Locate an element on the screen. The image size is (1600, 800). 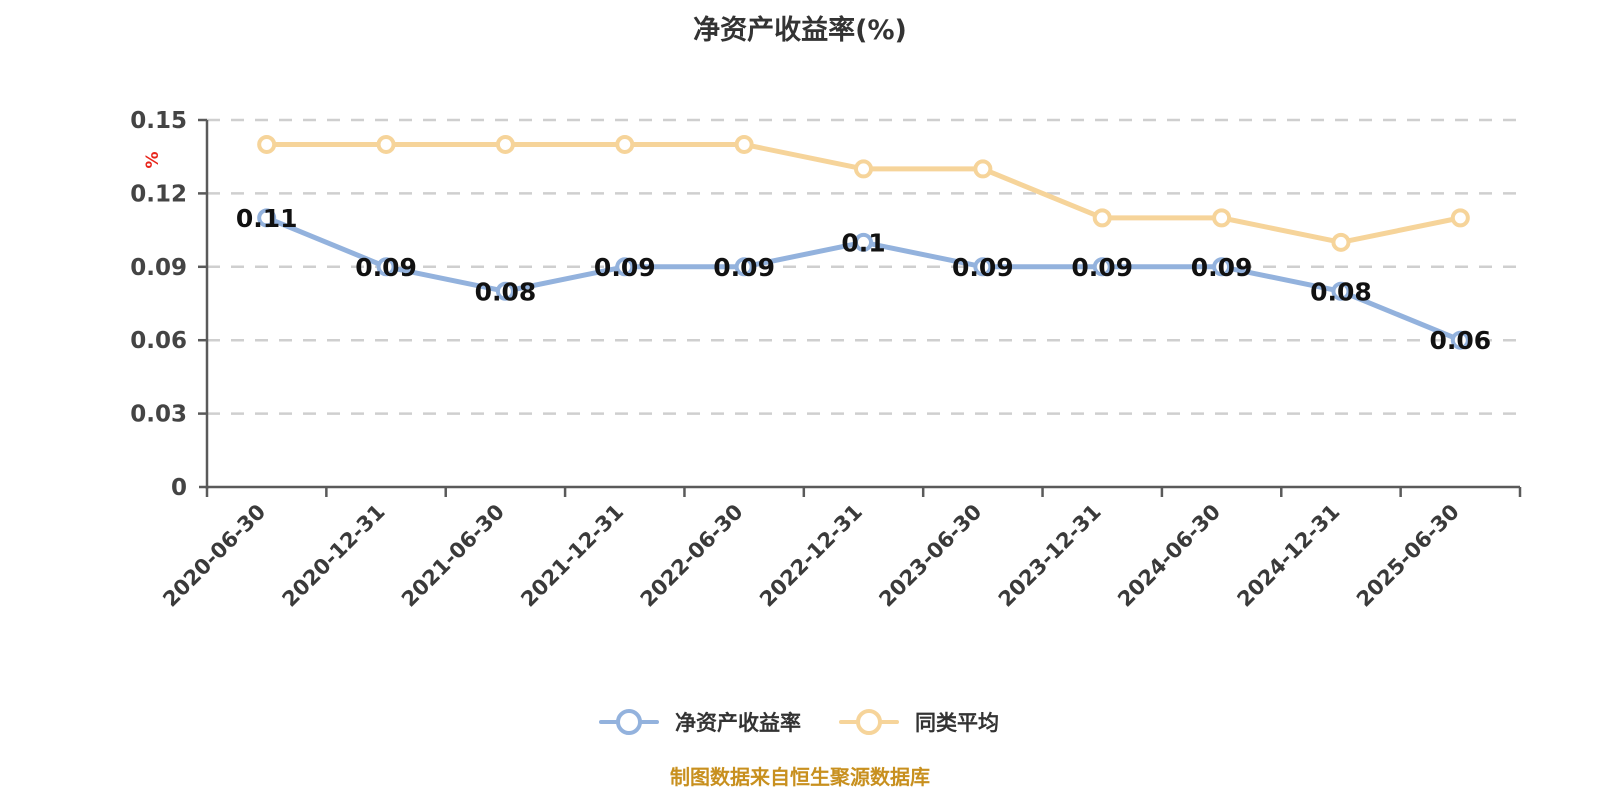
chart-legend: 净资产收益率 同类平均 is located at coordinates (799, 722).